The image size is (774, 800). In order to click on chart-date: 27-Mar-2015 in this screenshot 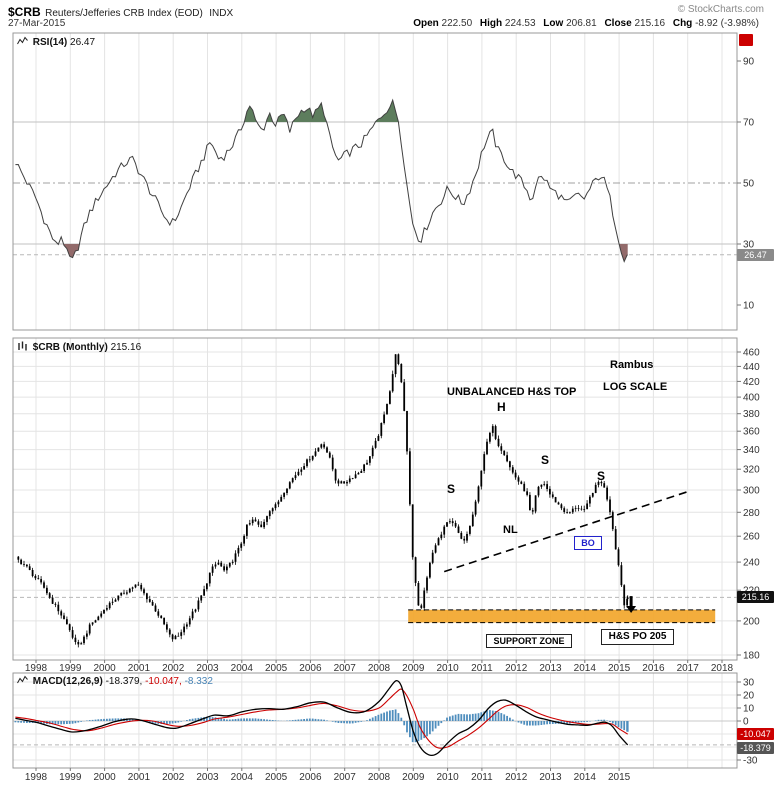, I will do `click(37, 23)`.